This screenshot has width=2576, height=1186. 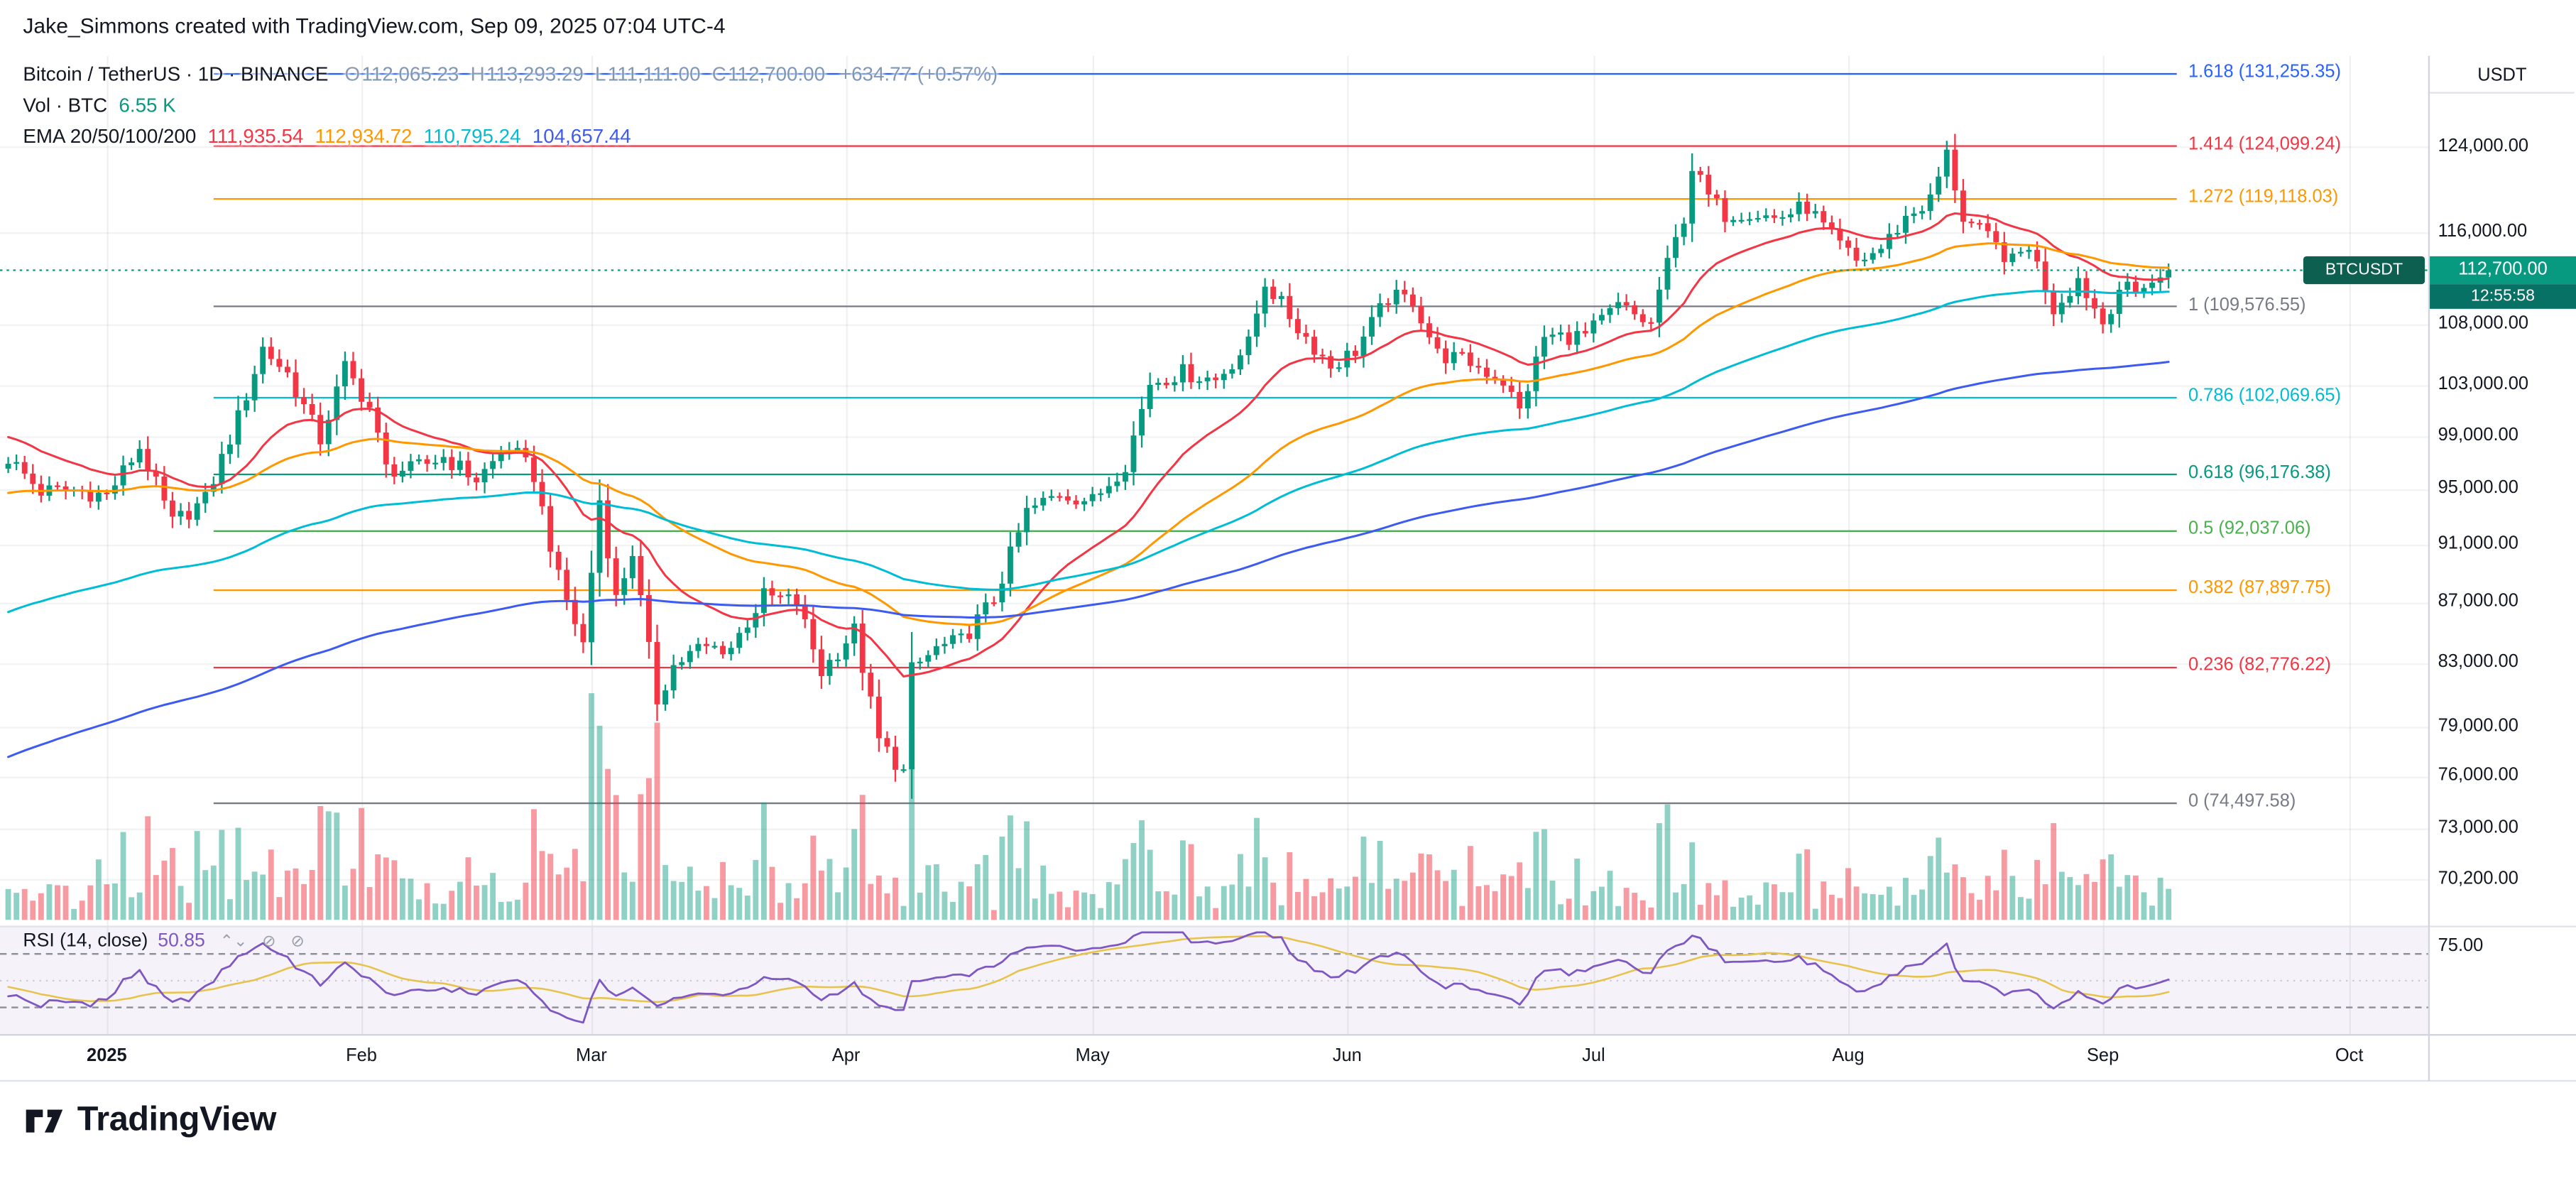 What do you see at coordinates (2478, 878) in the screenshot?
I see `price-tick-label: 70,200.00` at bounding box center [2478, 878].